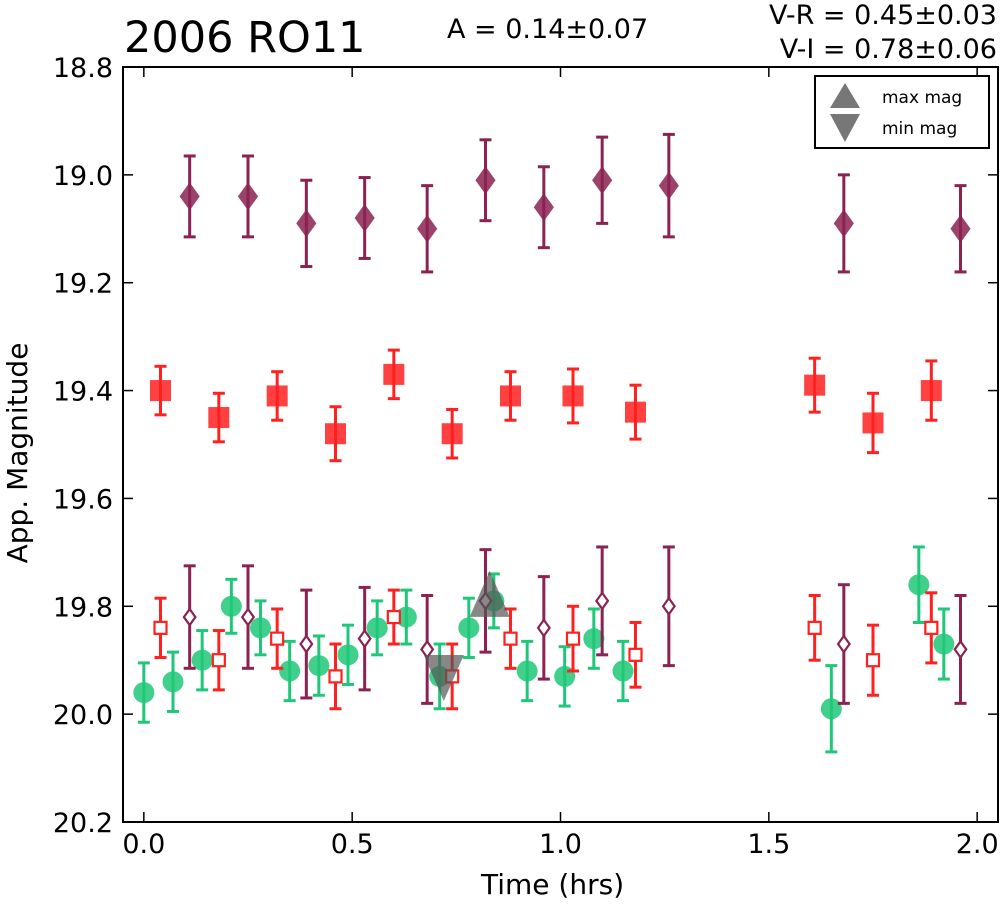 This screenshot has height=904, width=1001. What do you see at coordinates (768, 844) in the screenshot?
I see `x-tick-label: 1.5` at bounding box center [768, 844].